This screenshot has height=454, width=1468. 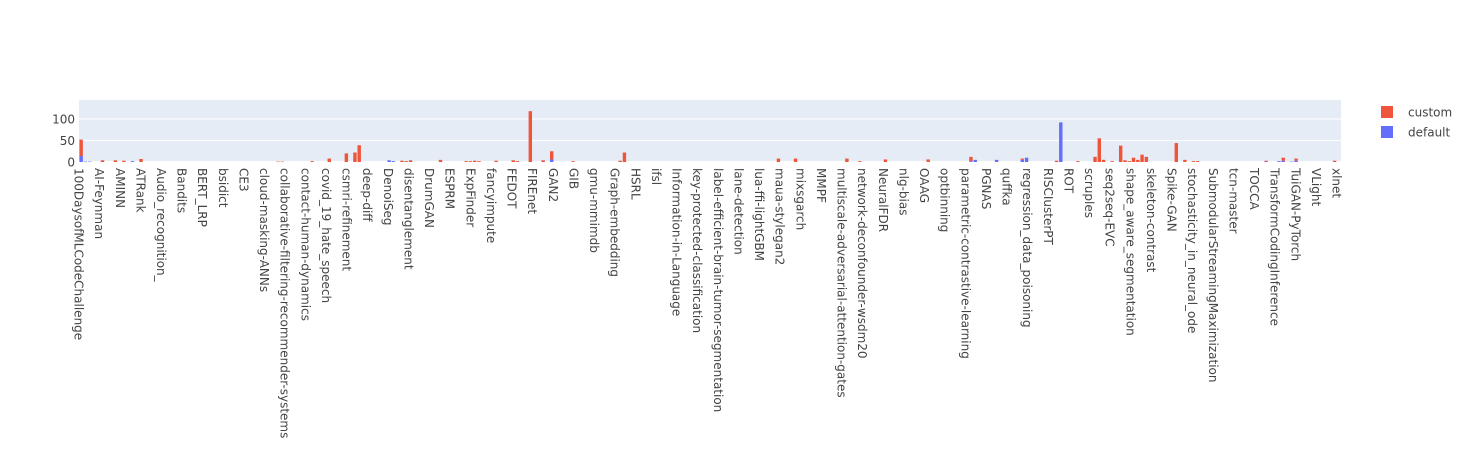 I want to click on legend-item-default: default, so click(x=1416, y=133).